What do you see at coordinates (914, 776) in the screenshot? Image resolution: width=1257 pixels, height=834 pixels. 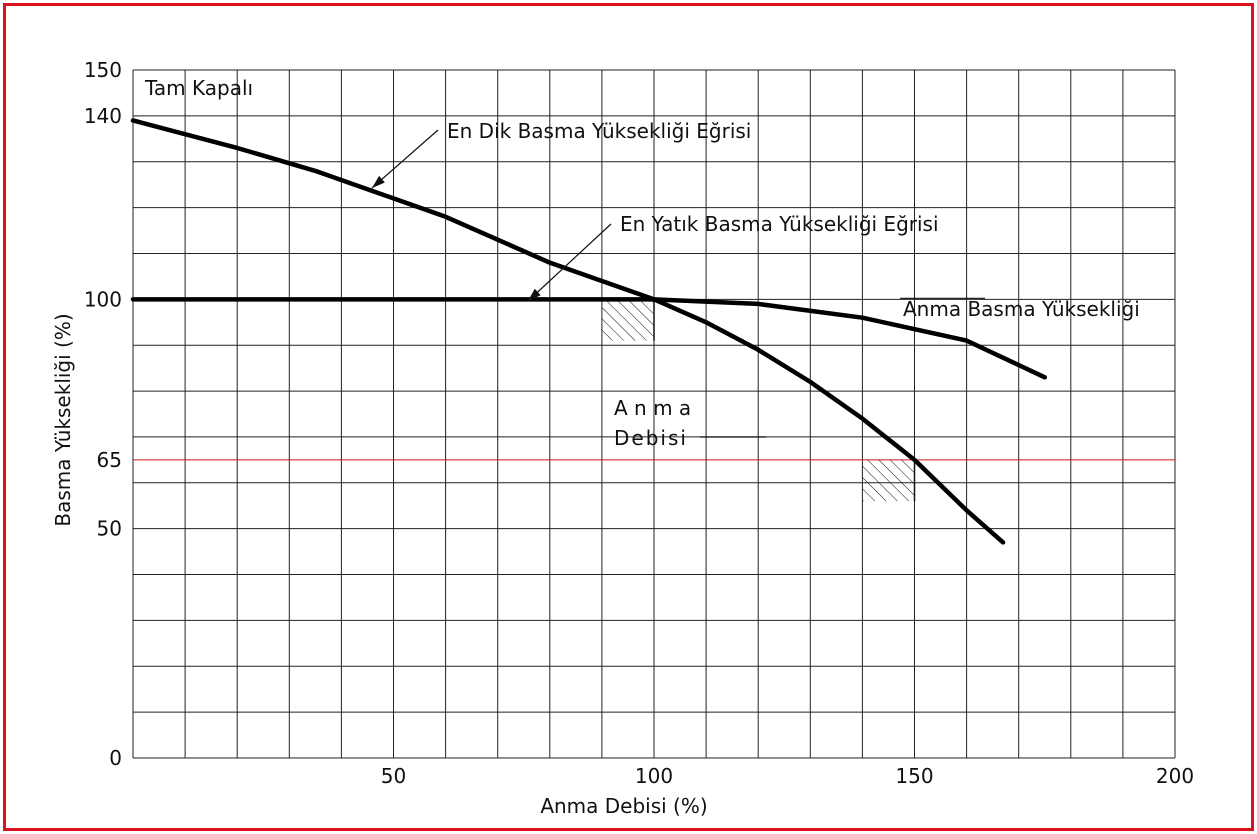 I see `x-tick-label: 150` at bounding box center [914, 776].